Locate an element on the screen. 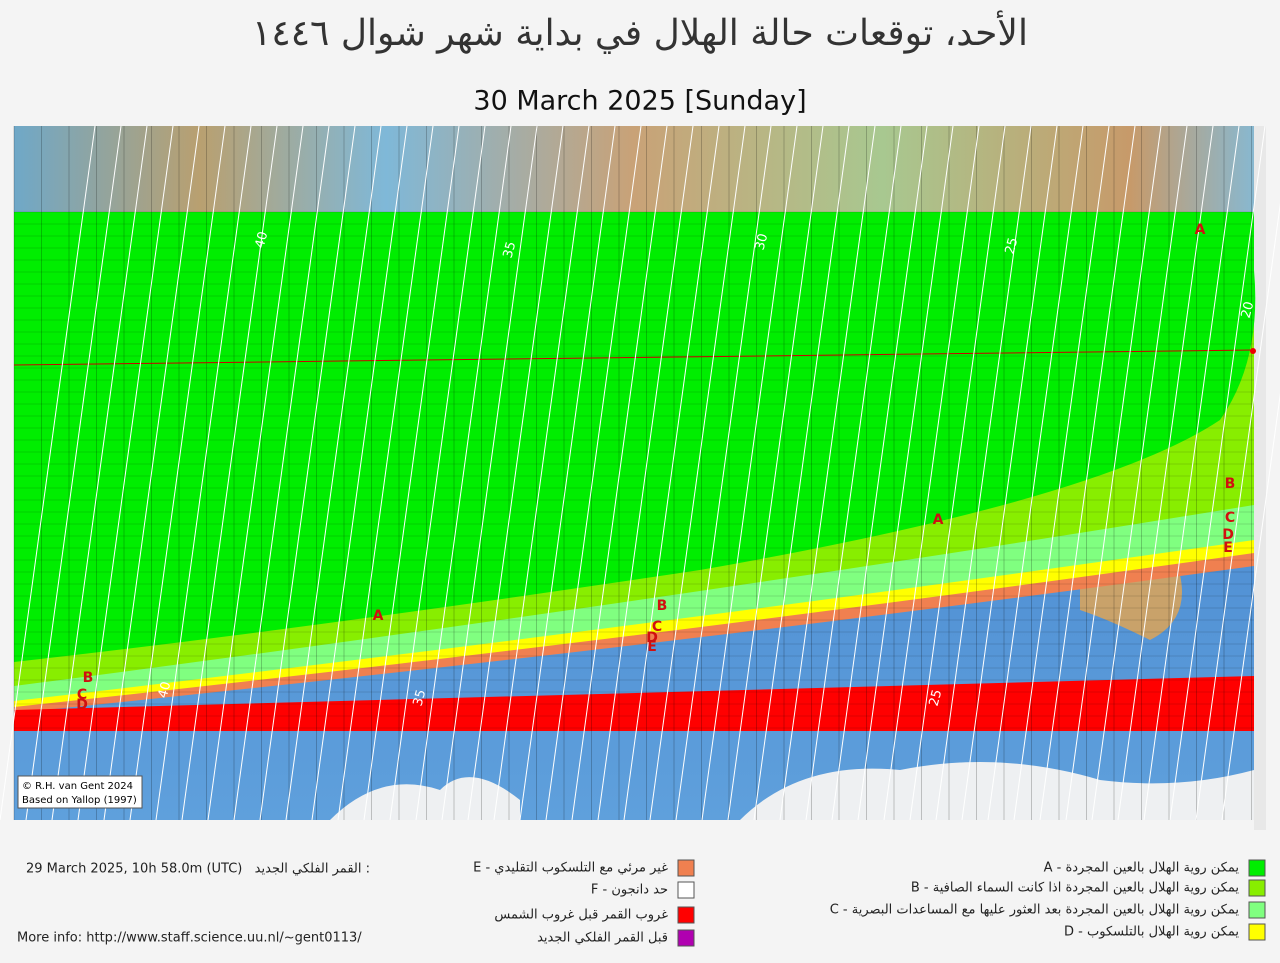 The image size is (1280, 963). legend-text: A - يمكن روية الهلال بالعين المجردة is located at coordinates (1142, 868).